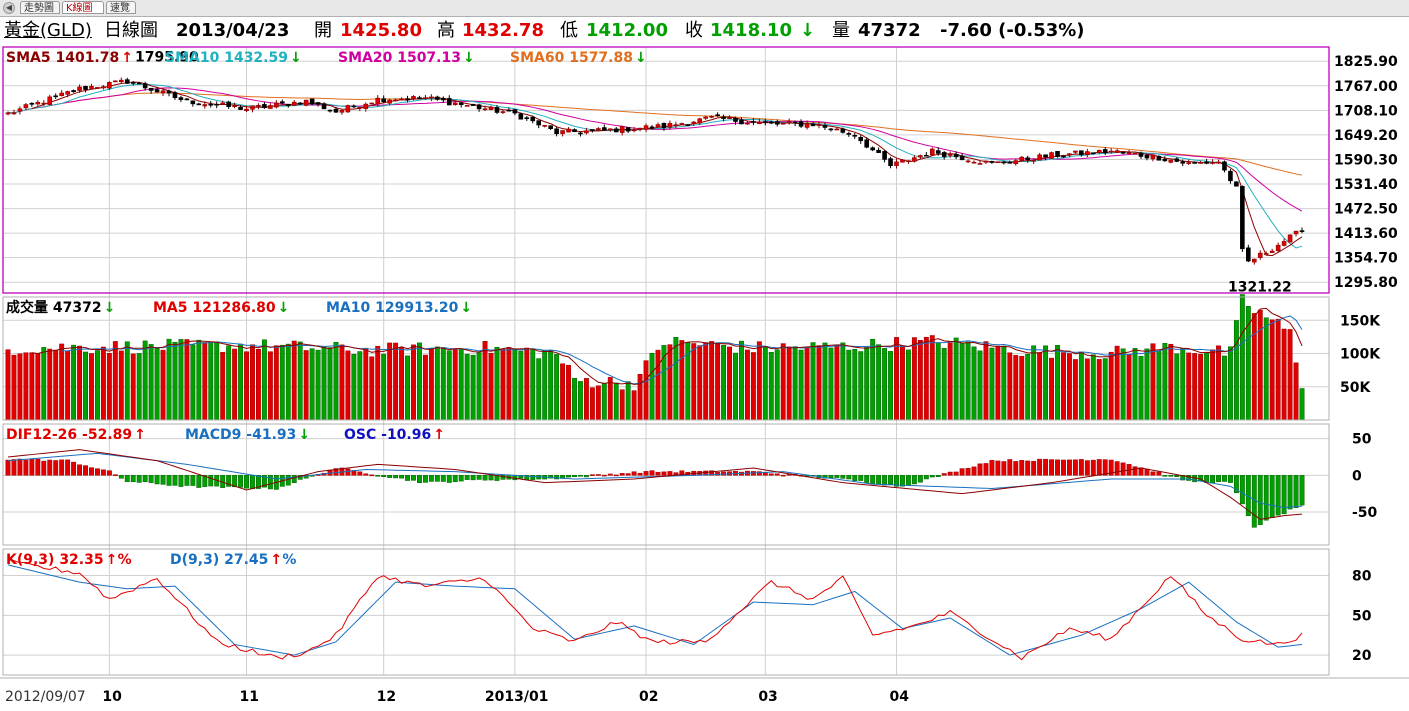 The width and height of the screenshot is (1409, 711). Describe the element at coordinates (1366, 111) in the screenshot. I see `price-tick-label: 1708.10` at that location.